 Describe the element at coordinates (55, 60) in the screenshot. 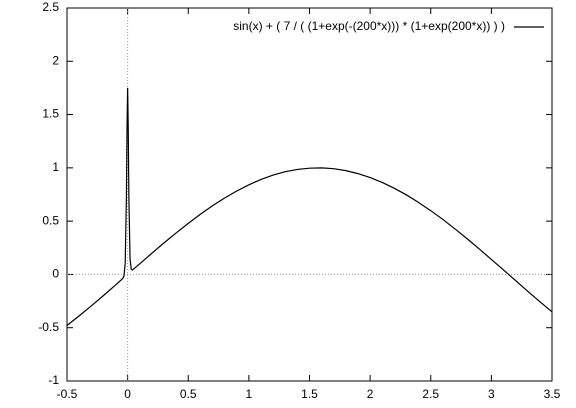

I see `y-tick-label: 2` at that location.